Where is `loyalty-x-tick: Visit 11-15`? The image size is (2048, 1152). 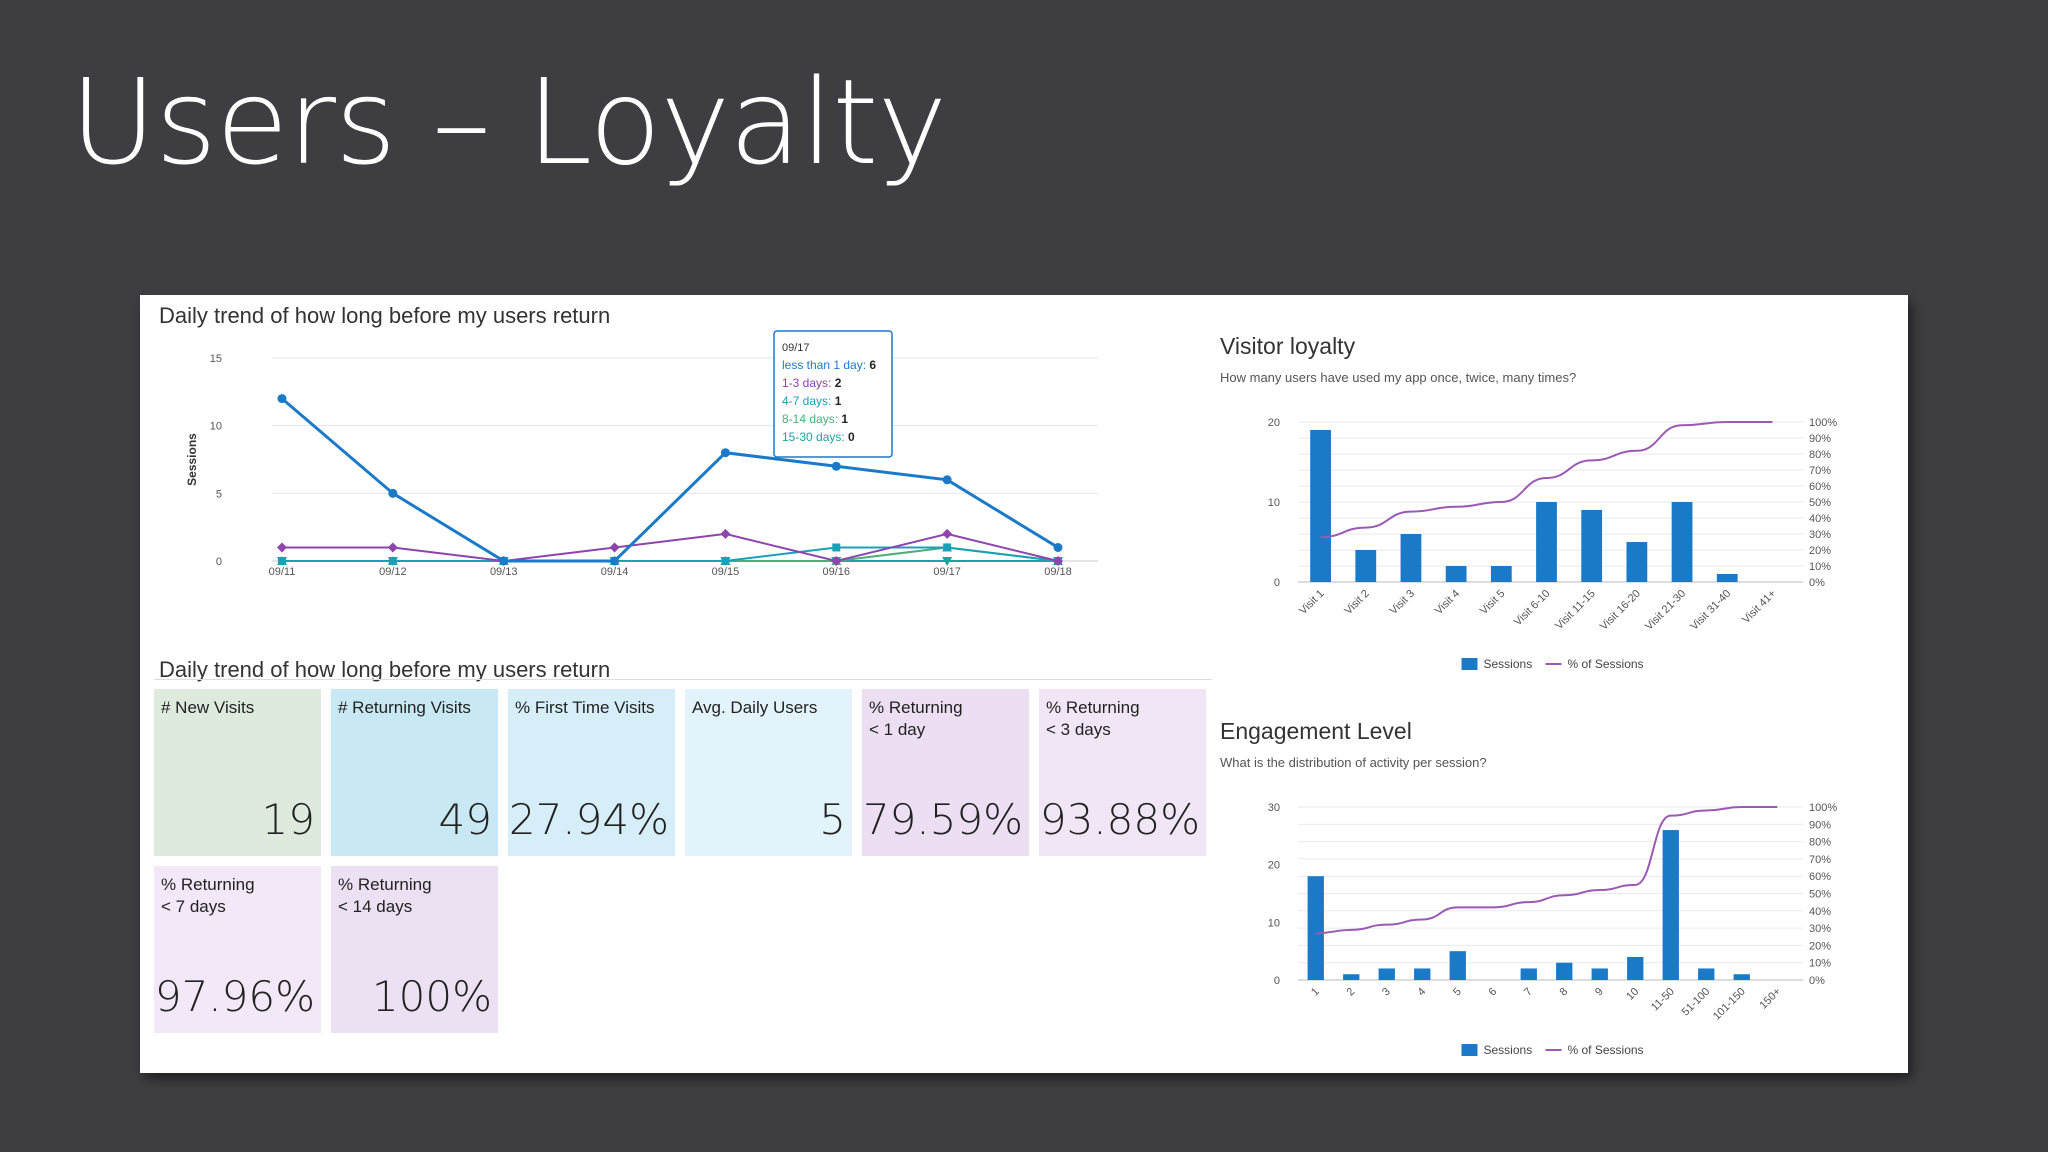
loyalty-x-tick: Visit 11-15 is located at coordinates (1575, 610).